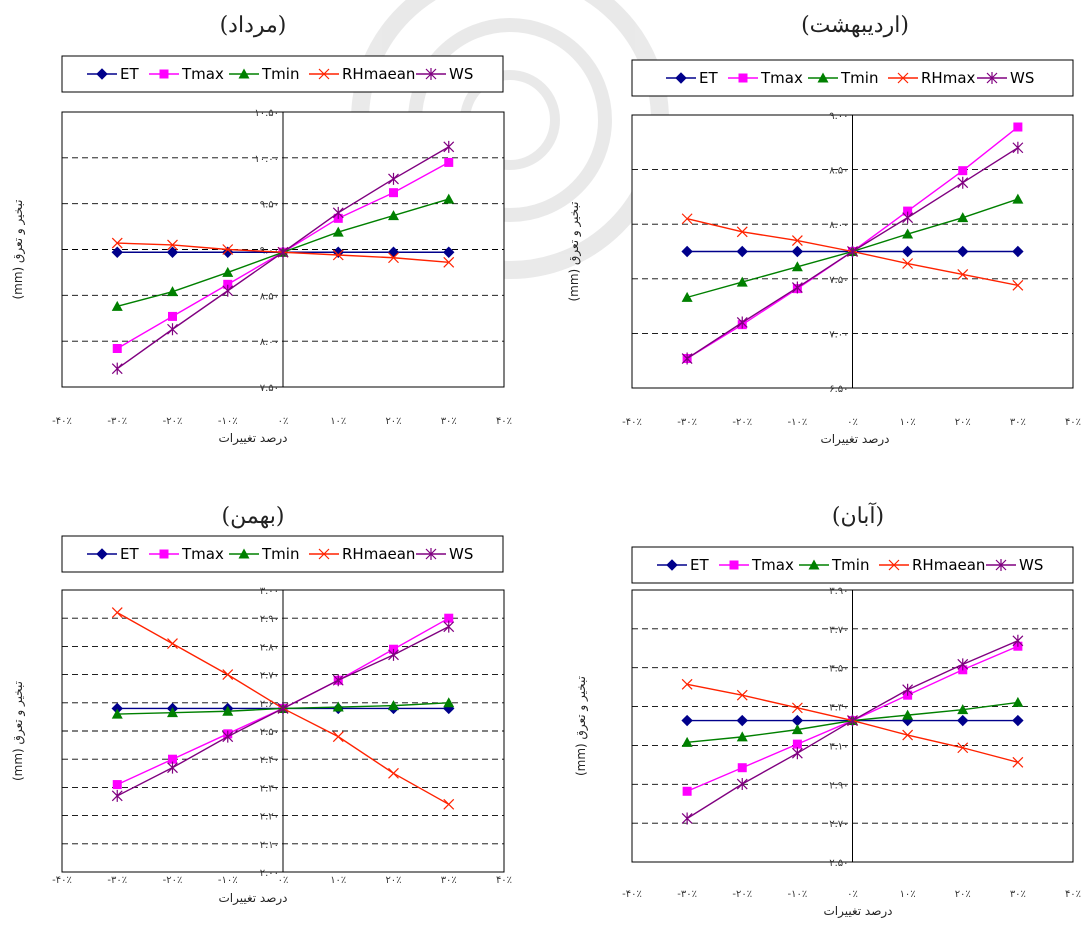  What do you see at coordinates (324, 554) in the screenshot?
I see `legend-marker-rhmaean` at bounding box center [324, 554].